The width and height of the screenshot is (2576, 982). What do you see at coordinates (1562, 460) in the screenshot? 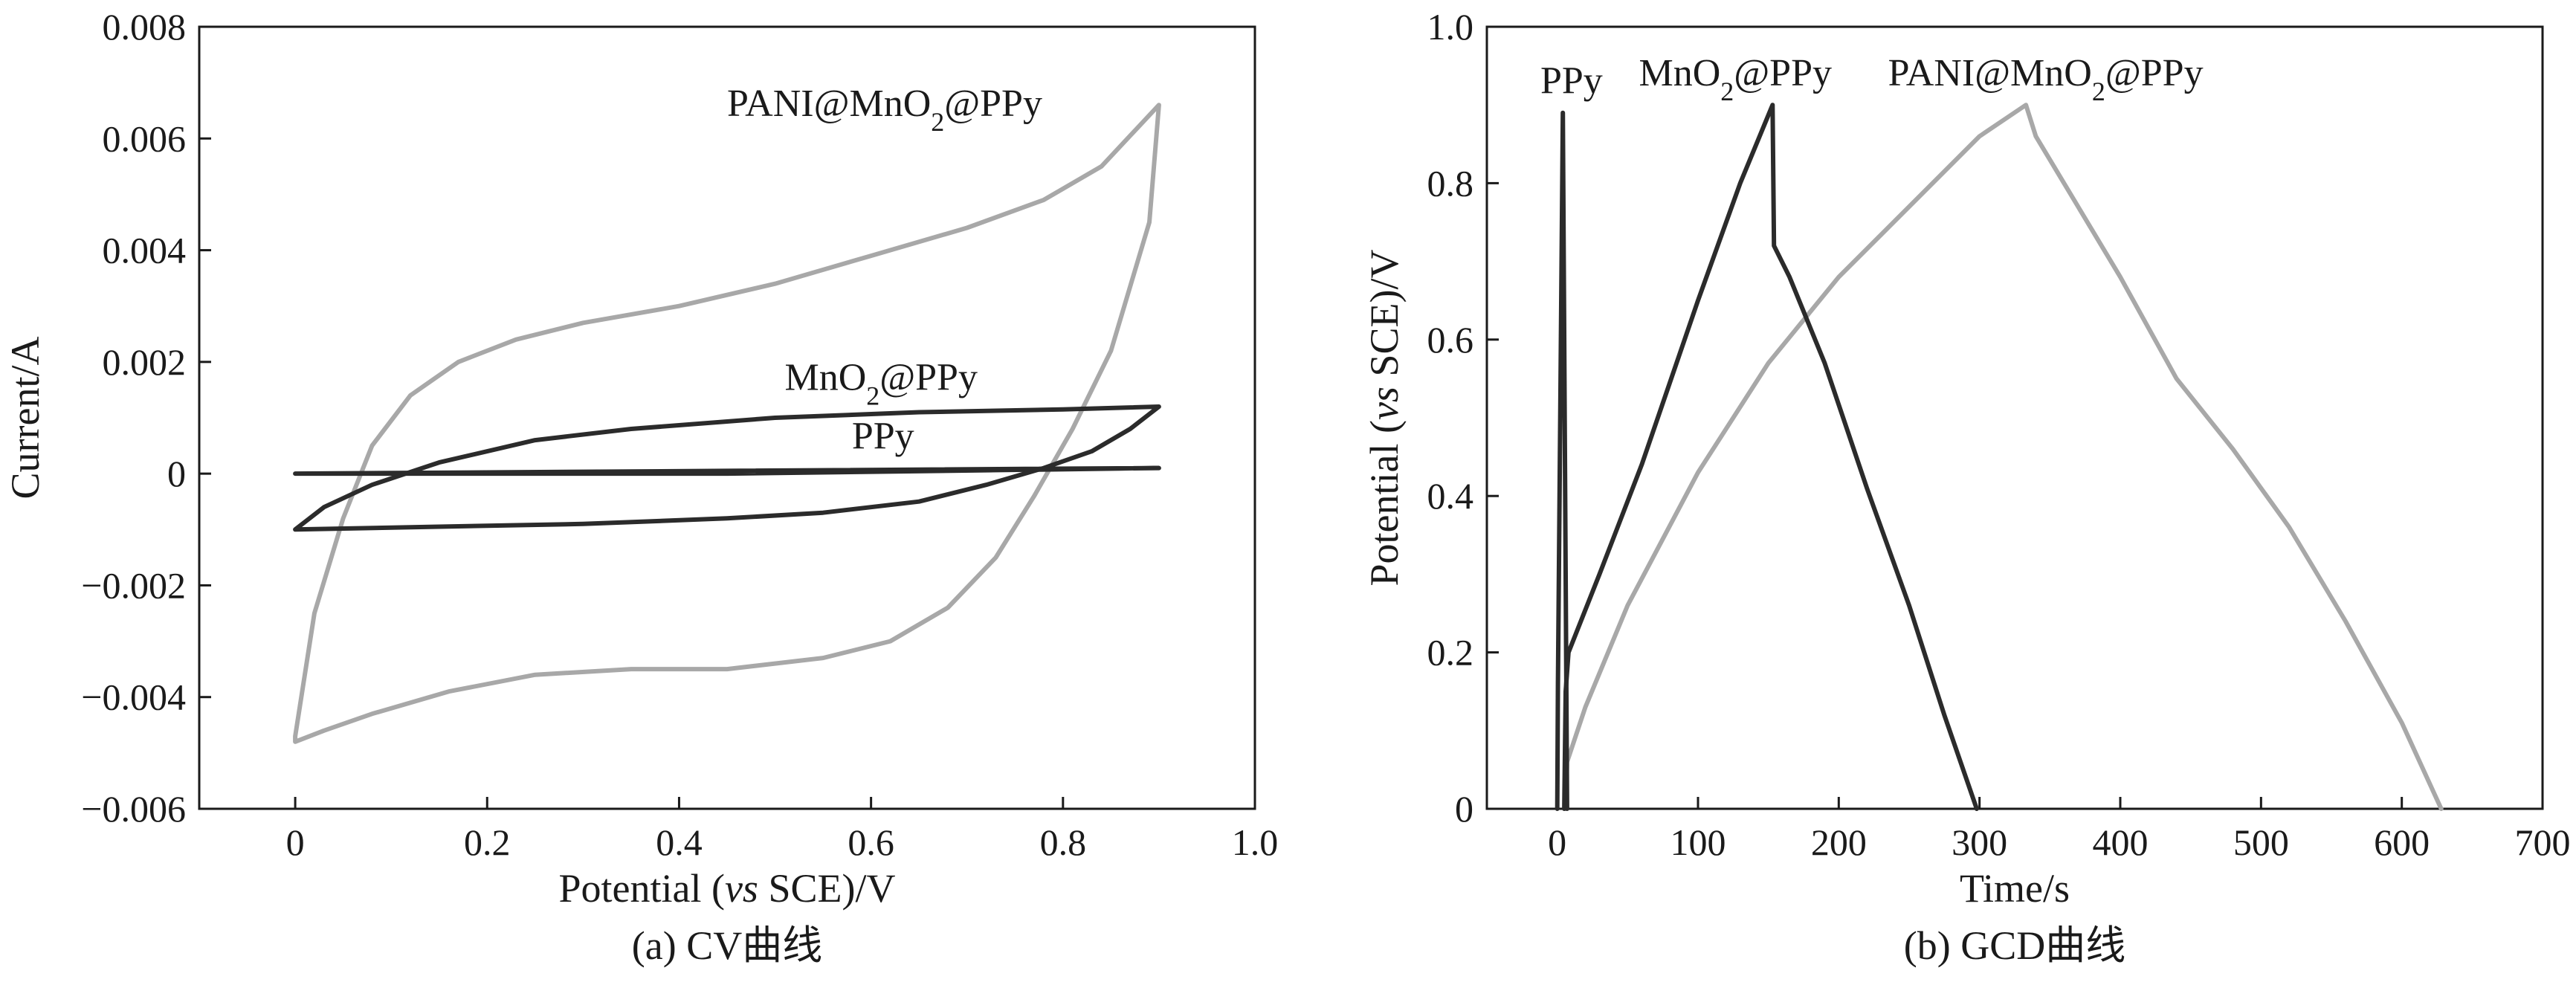
I see `gcd-series-ppy` at bounding box center [1562, 460].